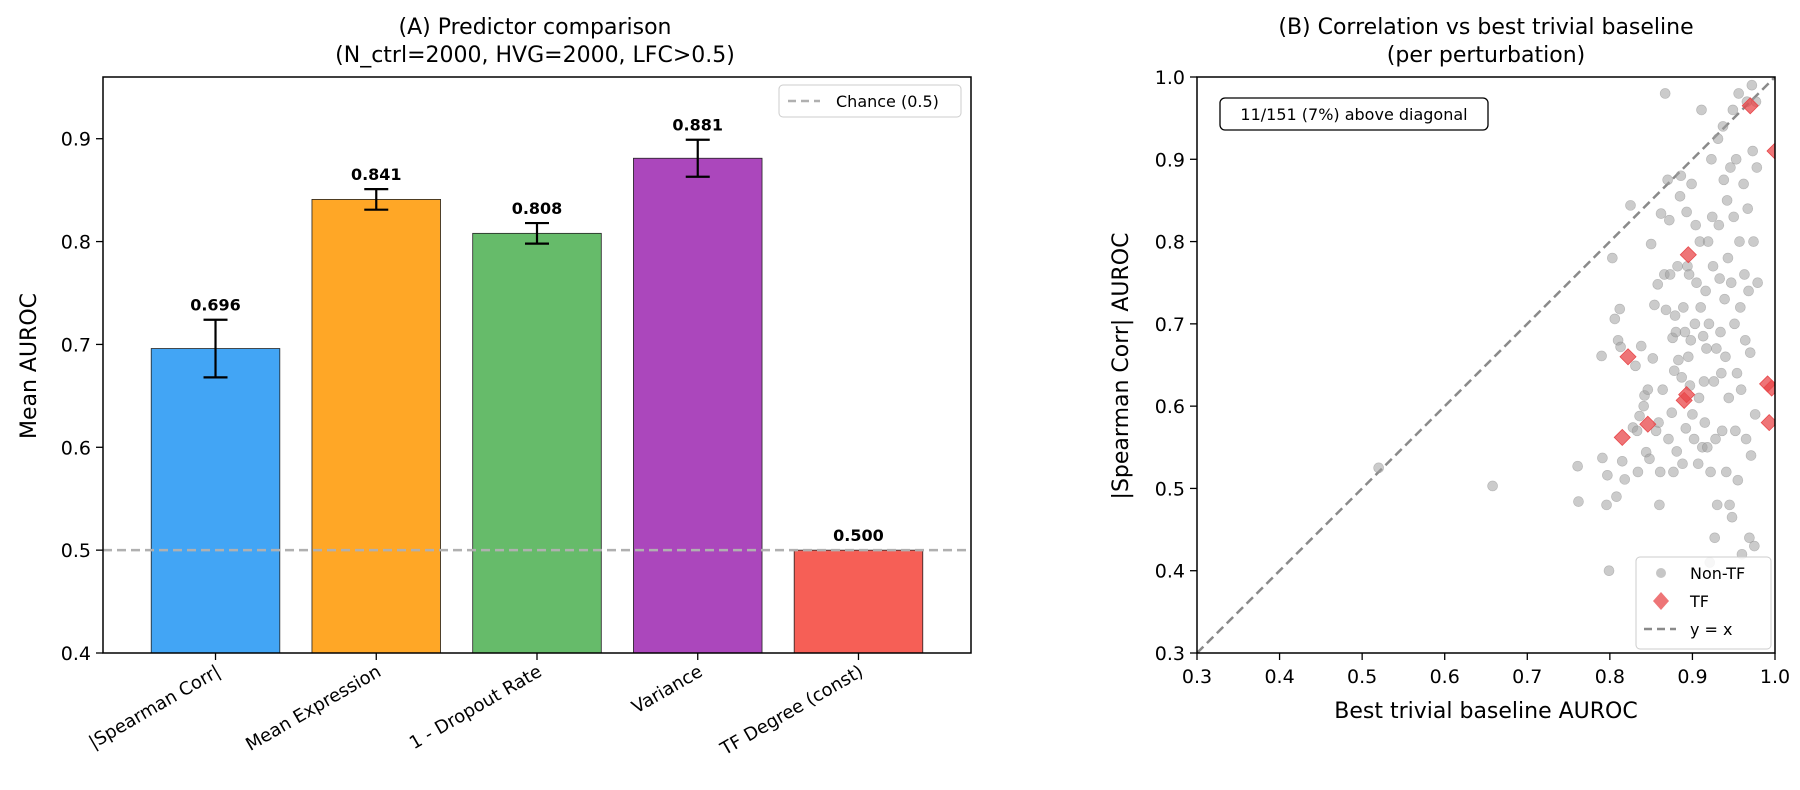 Image resolution: width=1800 pixels, height=790 pixels. What do you see at coordinates (1485, 711) in the screenshot?
I see `panel-b-xlabel: Best trivial baseline AUROC` at bounding box center [1485, 711].